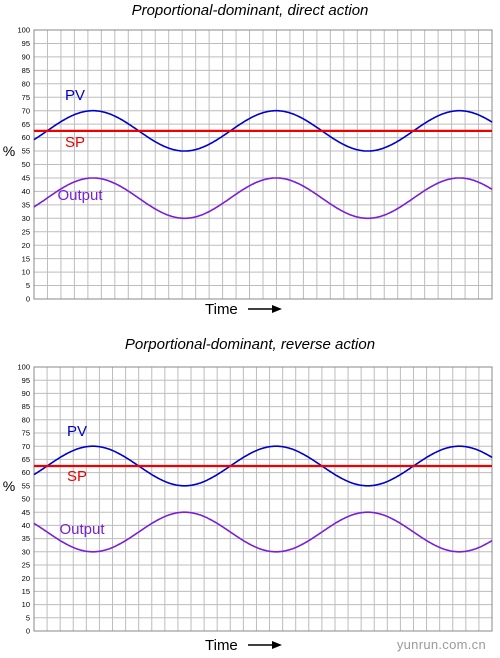 The image size is (500, 658). I want to click on watermark-text: yunrun.com.cn, so click(441, 644).